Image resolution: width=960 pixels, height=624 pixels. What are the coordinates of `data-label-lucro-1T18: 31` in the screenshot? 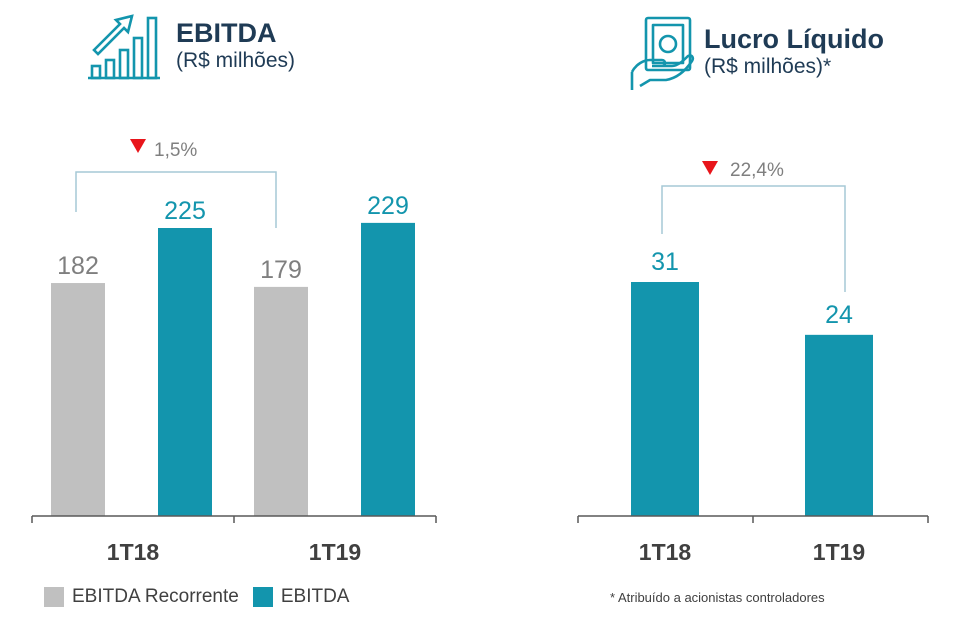 It's located at (665, 262).